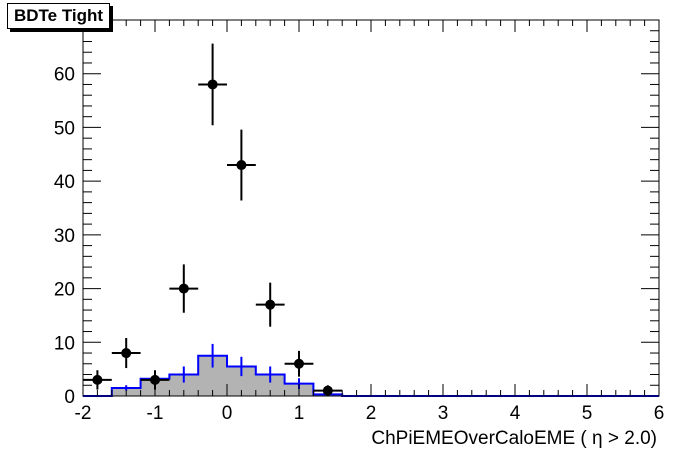  Describe the element at coordinates (64, 343) in the screenshot. I see `y-tick-label: 10` at that location.